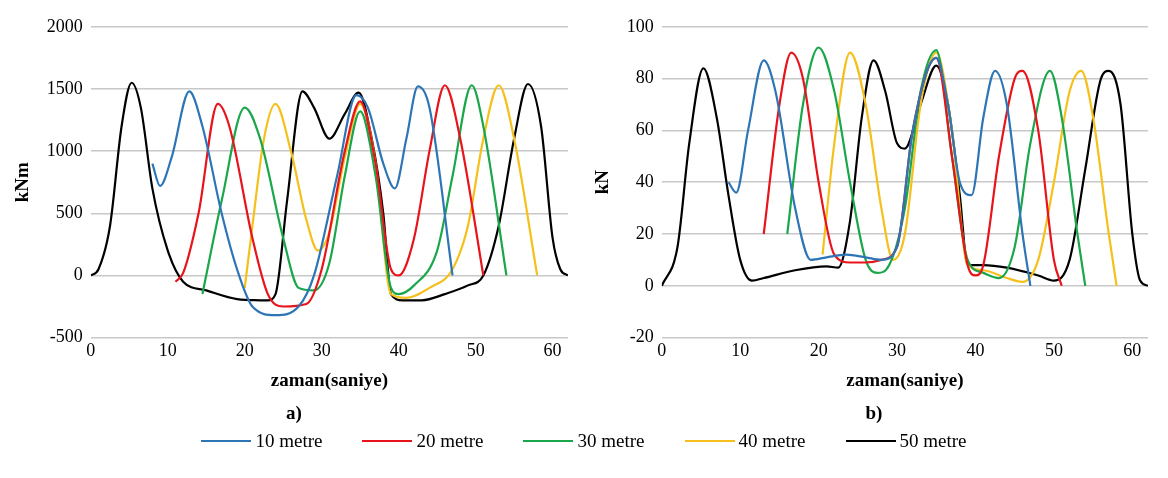 This screenshot has height=478, width=1168. I want to click on y-tick-label: 100, so click(640, 25).